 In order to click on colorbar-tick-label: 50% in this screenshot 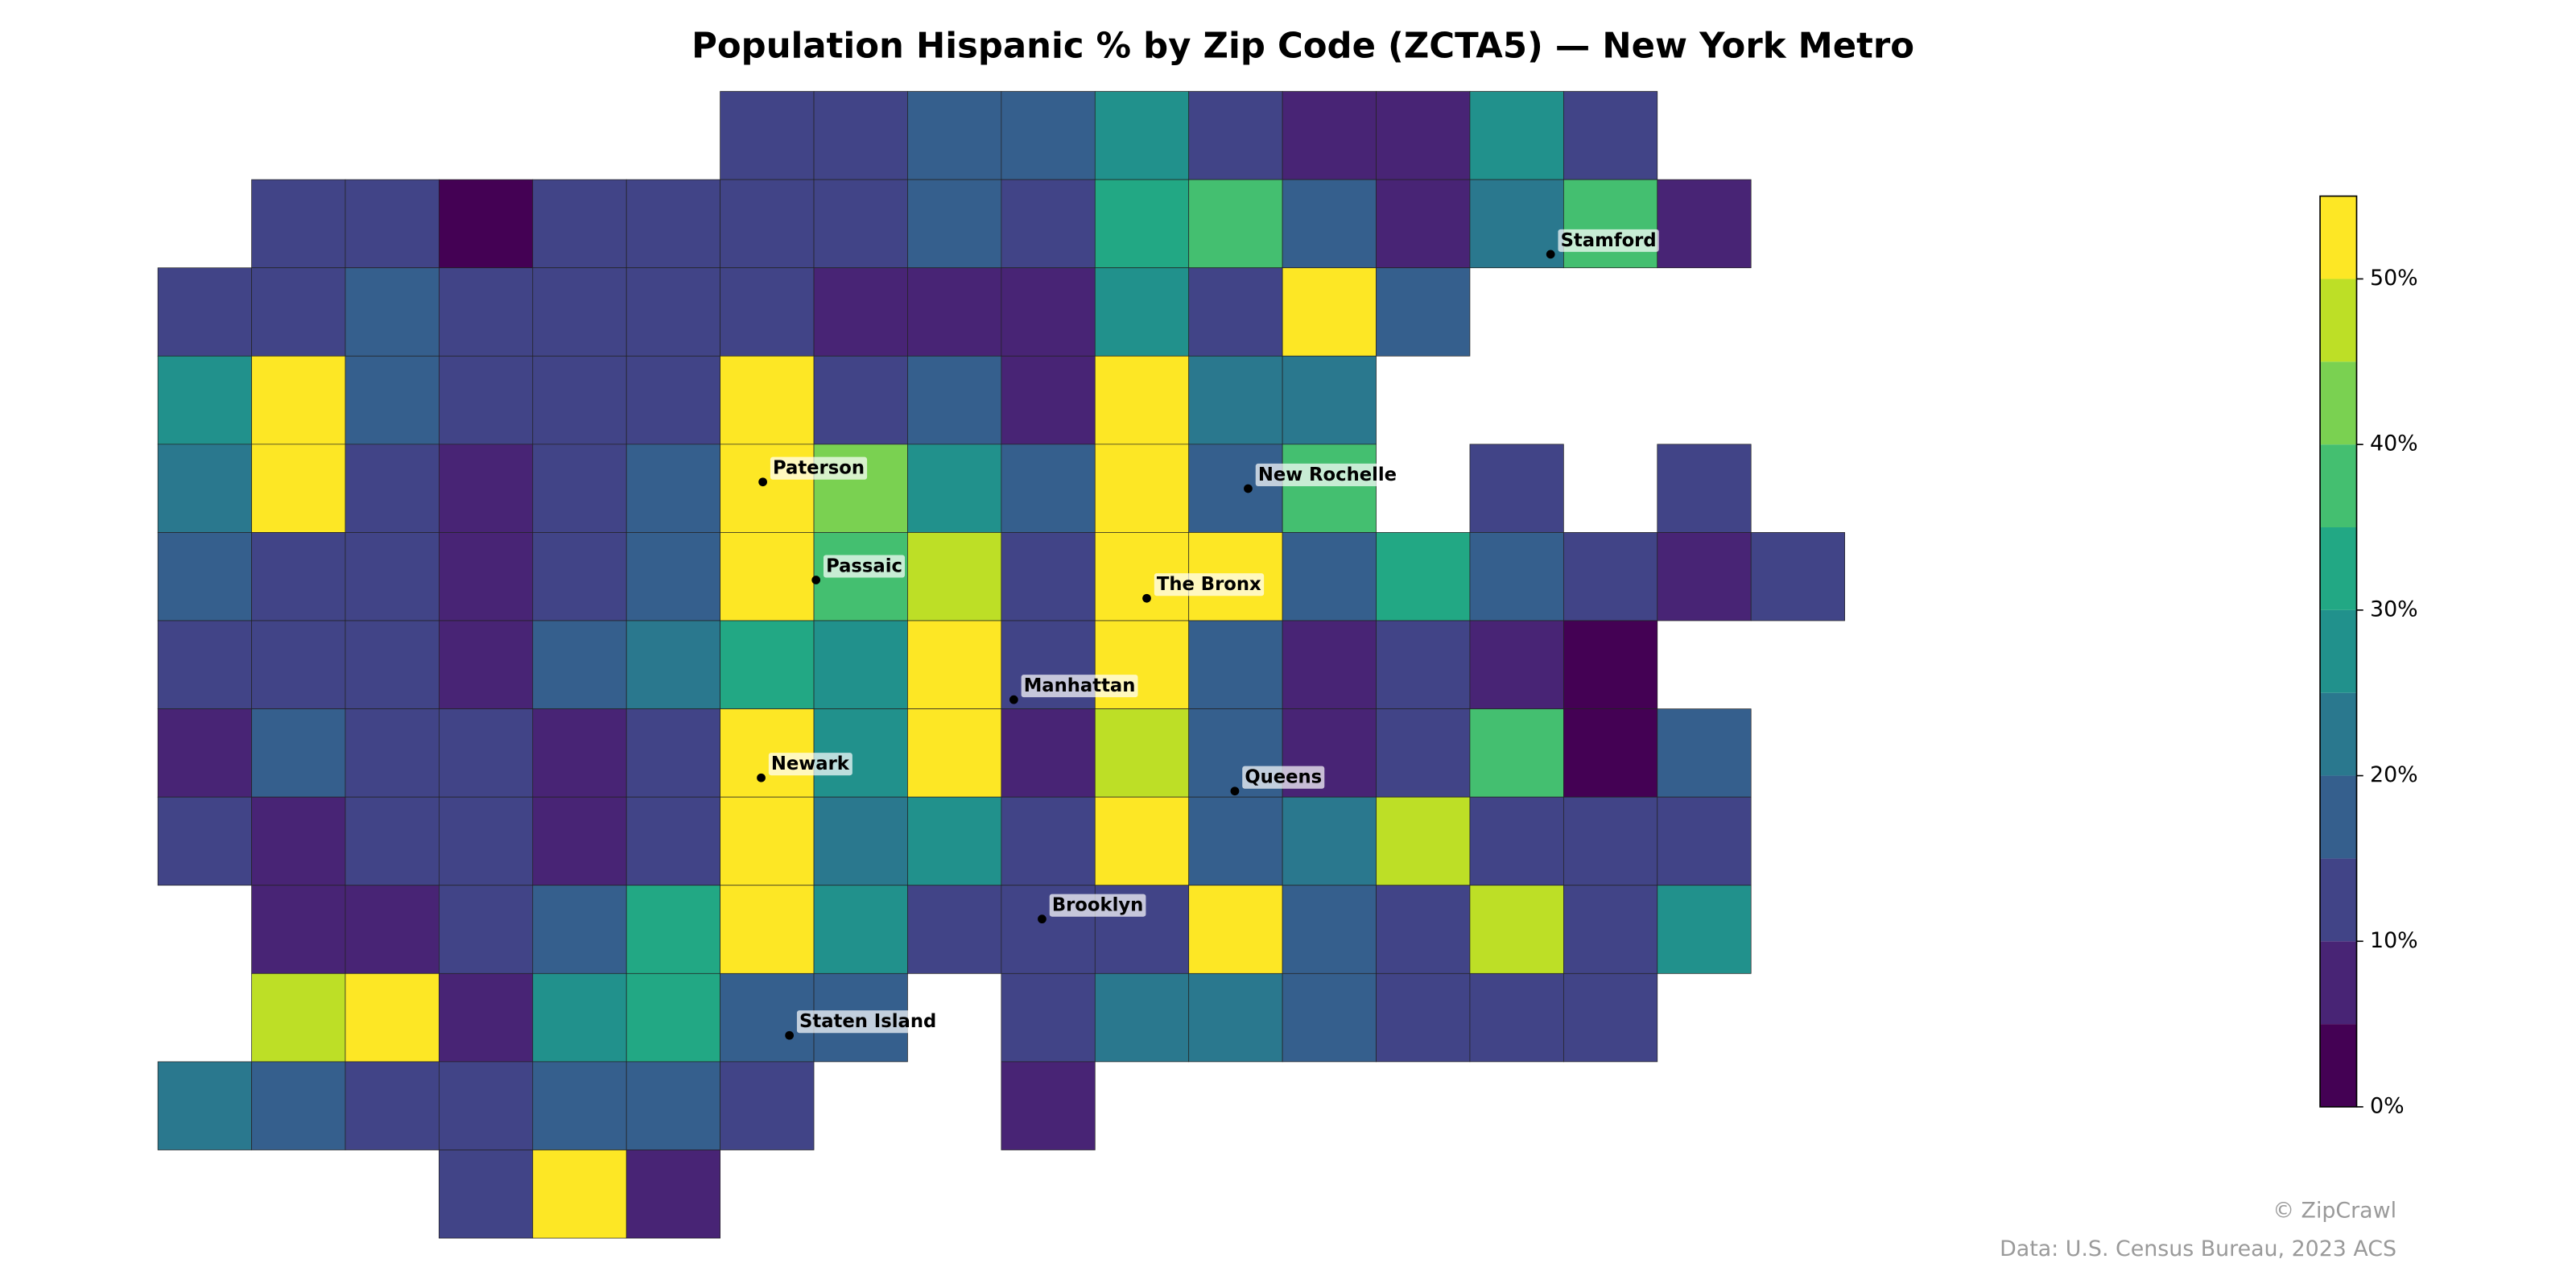, I will do `click(2394, 278)`.